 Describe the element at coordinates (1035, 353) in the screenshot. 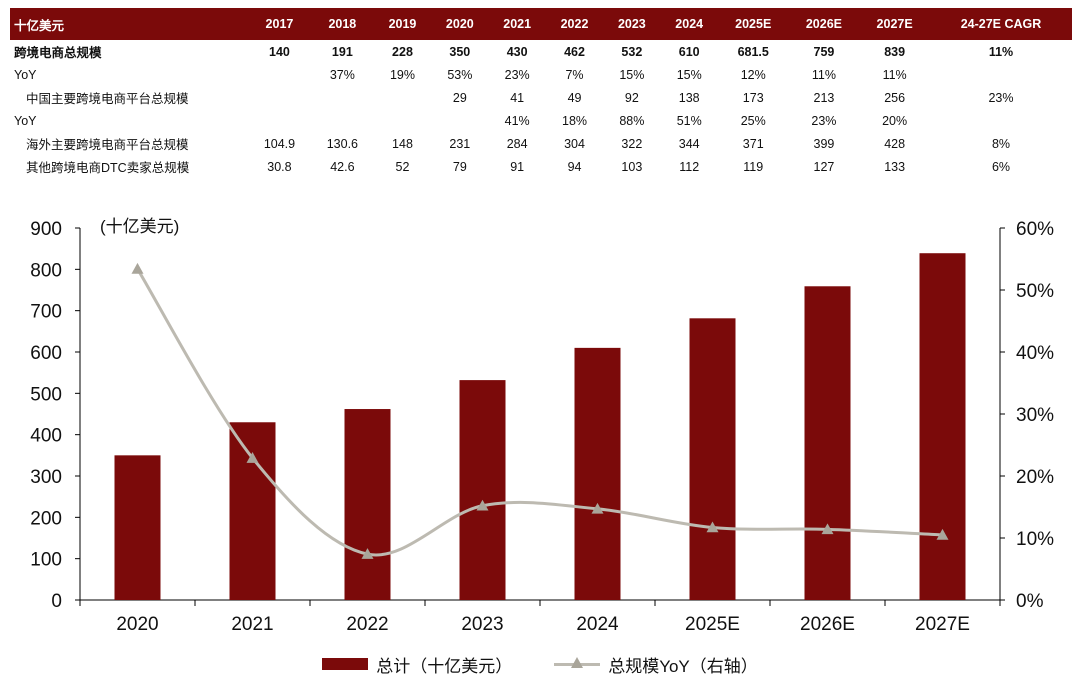

I see `y2-tick-label: 40%` at that location.